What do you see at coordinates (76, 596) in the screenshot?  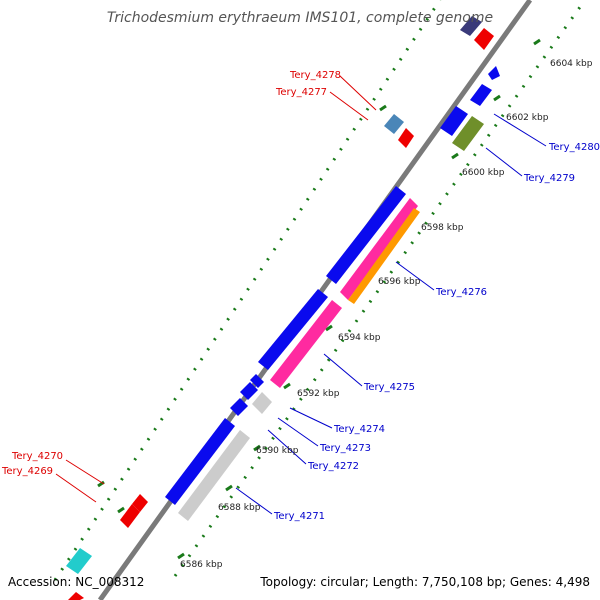 I see `feature-red-bottom` at bounding box center [76, 596].